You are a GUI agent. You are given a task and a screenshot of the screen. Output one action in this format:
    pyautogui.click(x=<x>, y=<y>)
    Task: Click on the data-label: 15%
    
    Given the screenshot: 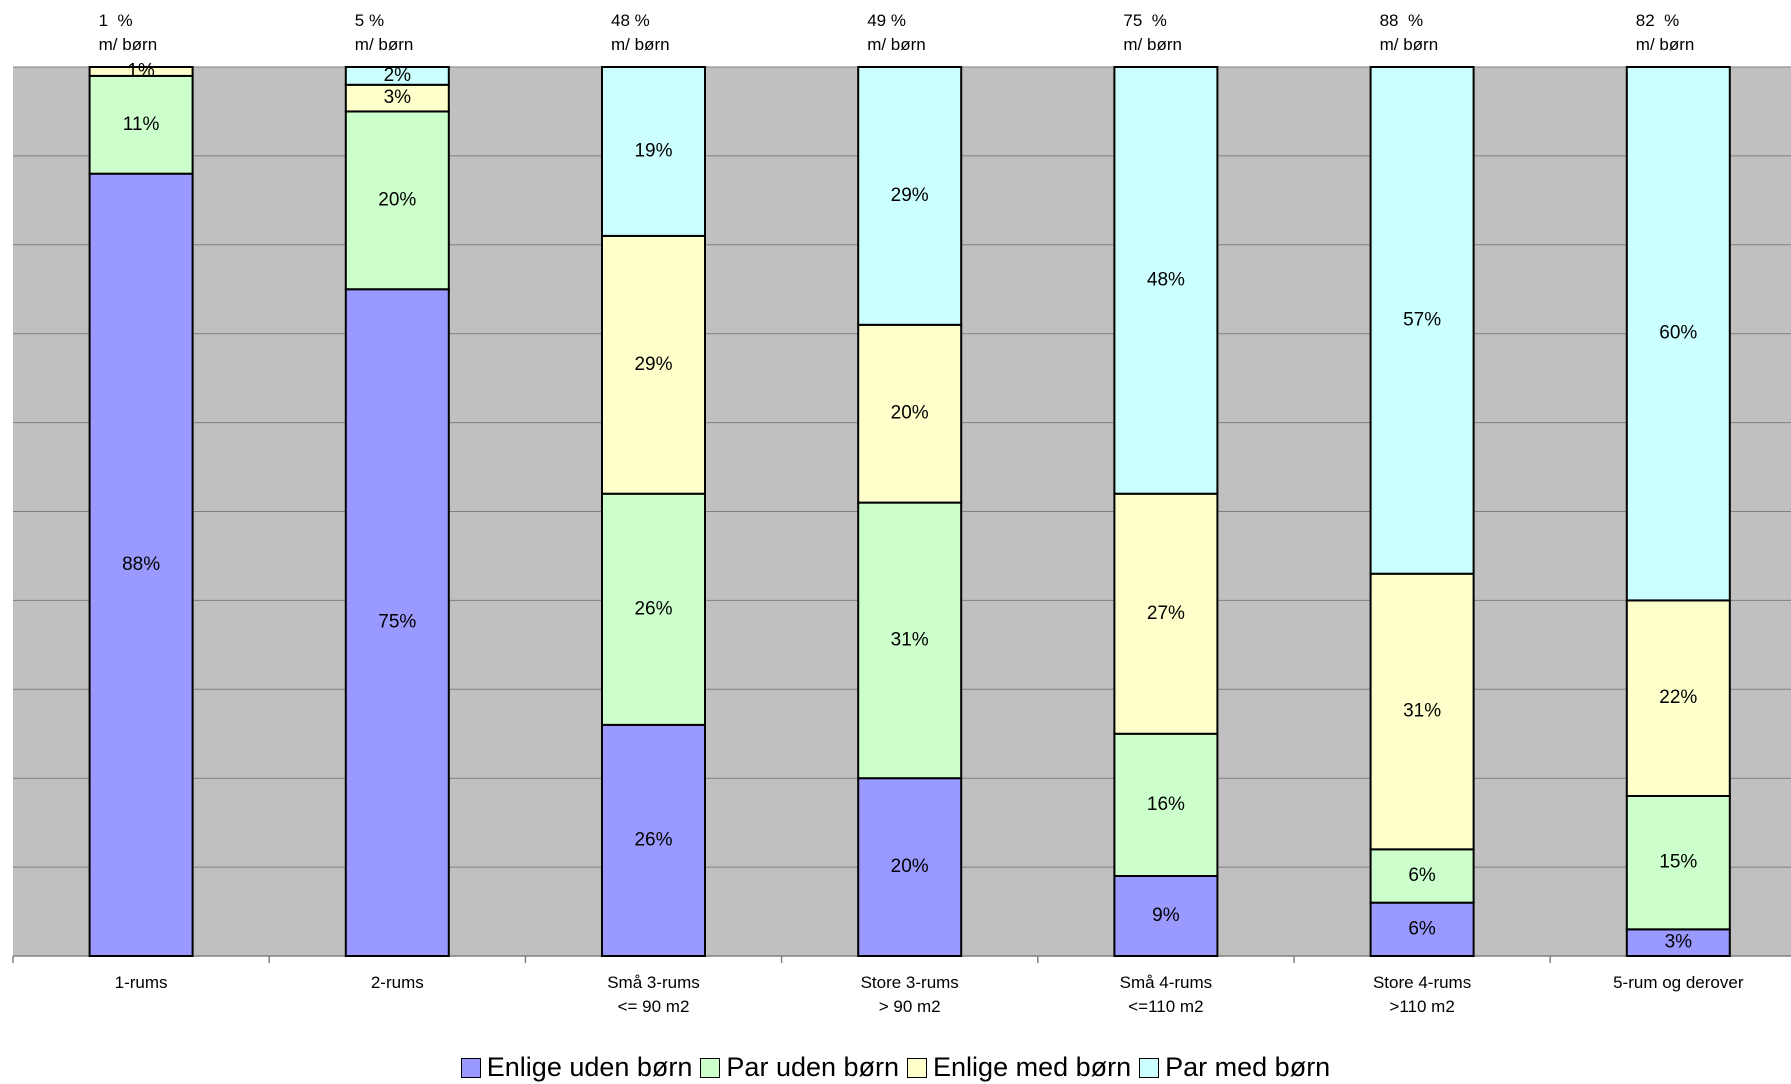 What is the action you would take?
    pyautogui.click(x=1678, y=862)
    